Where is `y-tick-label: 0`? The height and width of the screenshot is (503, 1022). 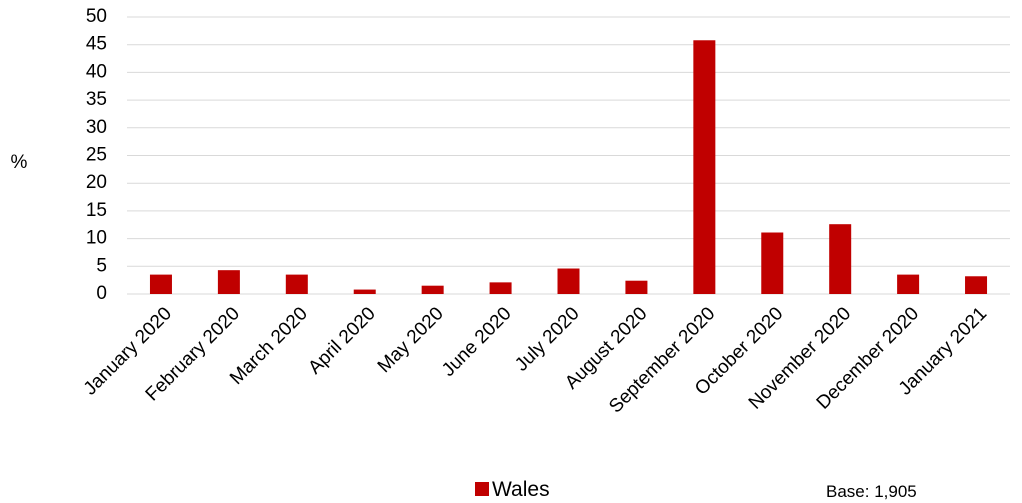
y-tick-label: 0 is located at coordinates (101, 293).